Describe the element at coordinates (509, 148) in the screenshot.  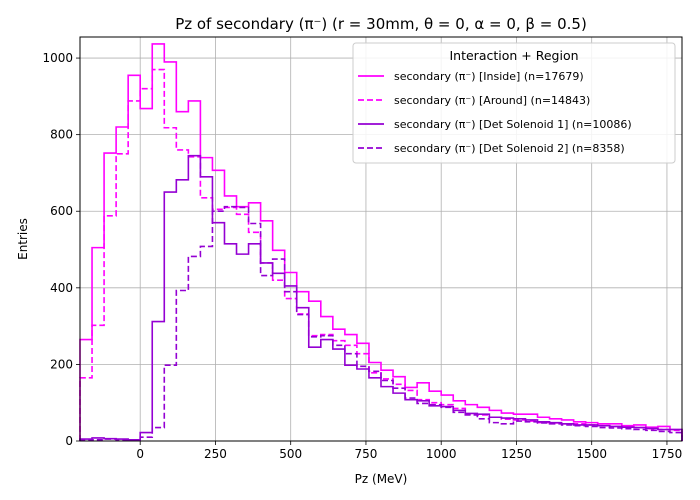
I see `legend-label: secondary (π⁻) [Det Solenoid 2] (n=8358)` at that location.